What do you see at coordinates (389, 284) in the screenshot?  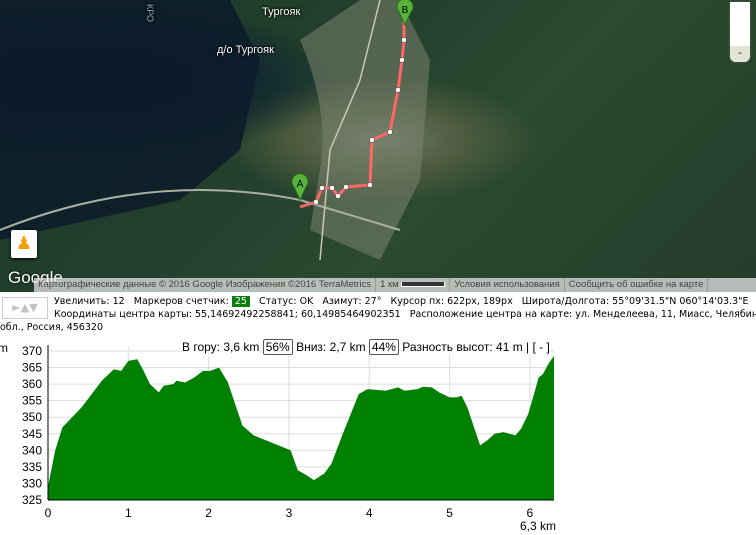 I see `scale-label: 1 км` at bounding box center [389, 284].